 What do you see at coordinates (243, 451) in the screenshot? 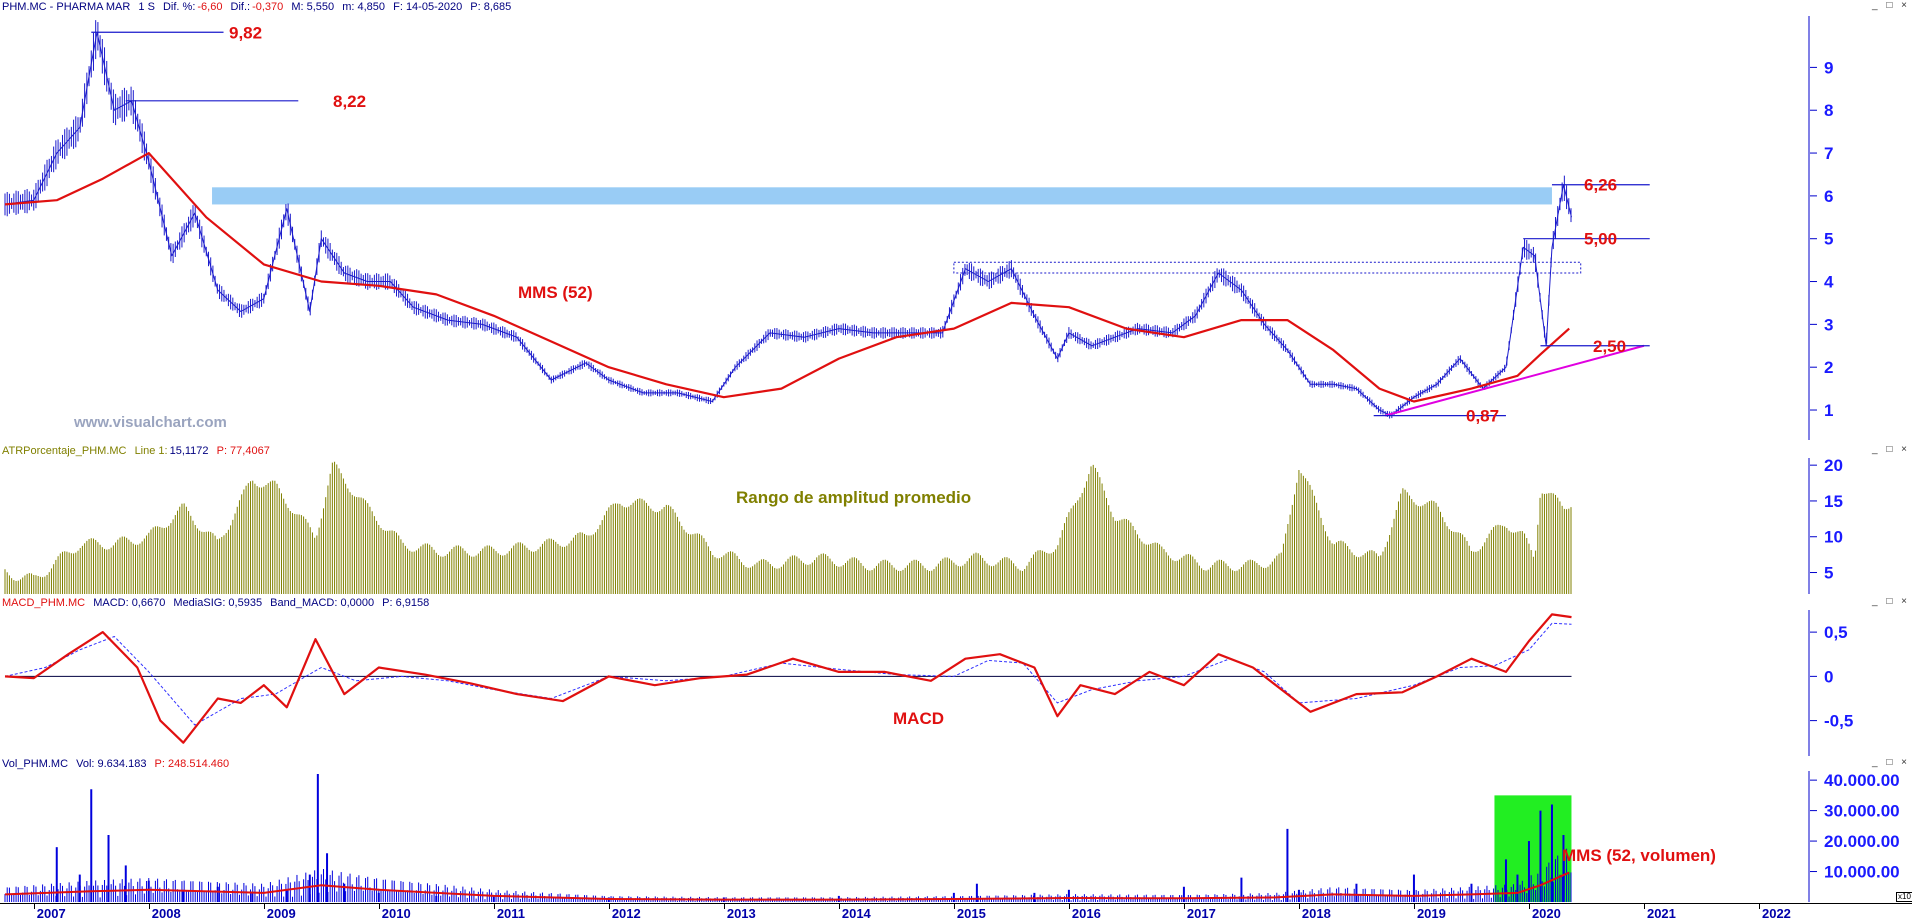
I see `atr-p: P: 77,4067` at bounding box center [243, 451].